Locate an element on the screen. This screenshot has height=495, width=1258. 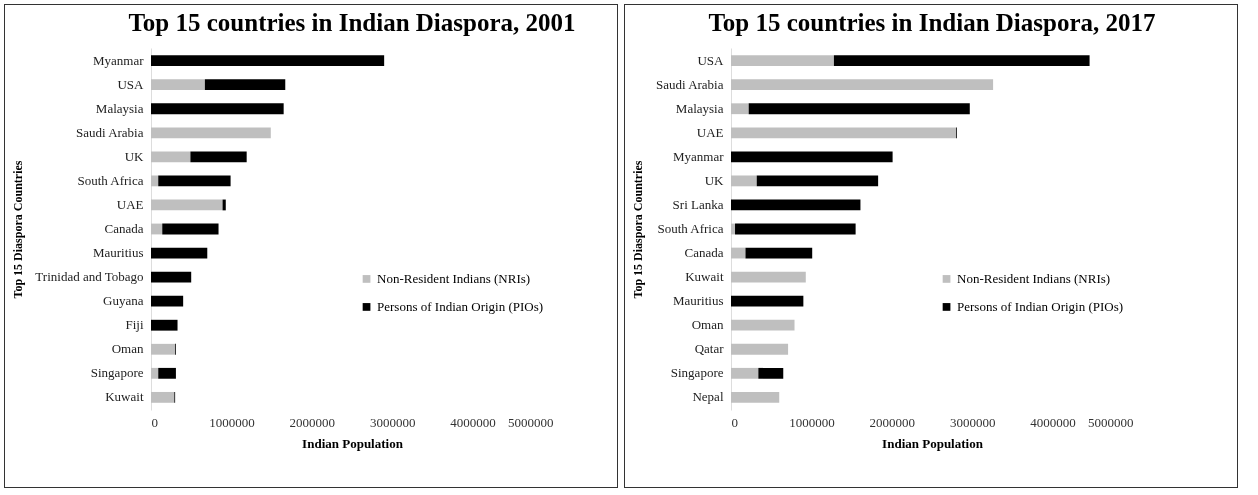
chart-title: Top 15 countries in Indian Diaspora, 2001 is located at coordinates (352, 22).